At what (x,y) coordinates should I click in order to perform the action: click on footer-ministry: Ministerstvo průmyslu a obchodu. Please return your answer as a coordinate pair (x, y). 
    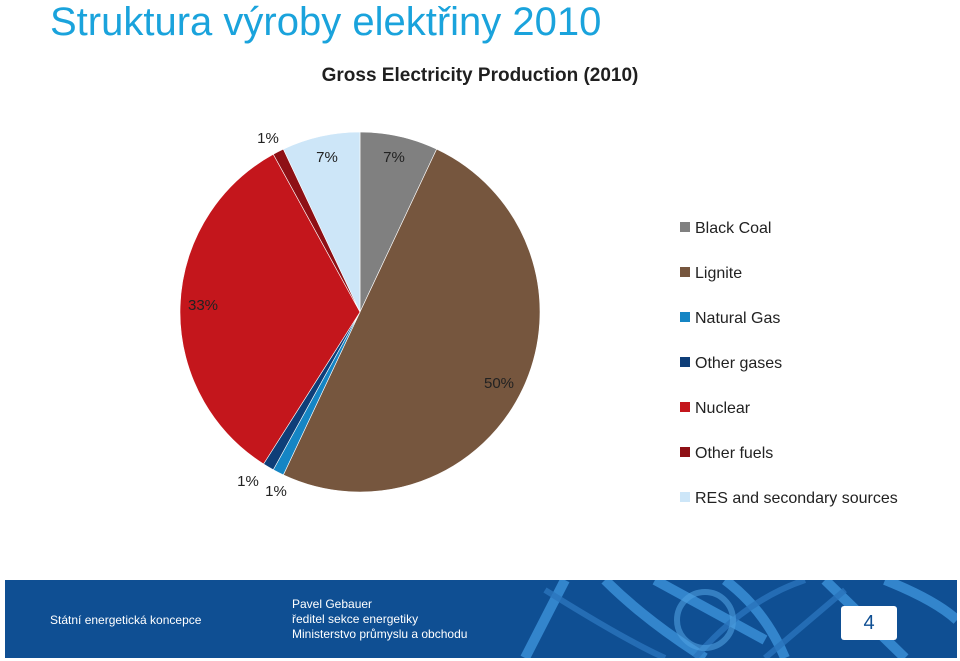
    Looking at the image, I should click on (380, 634).